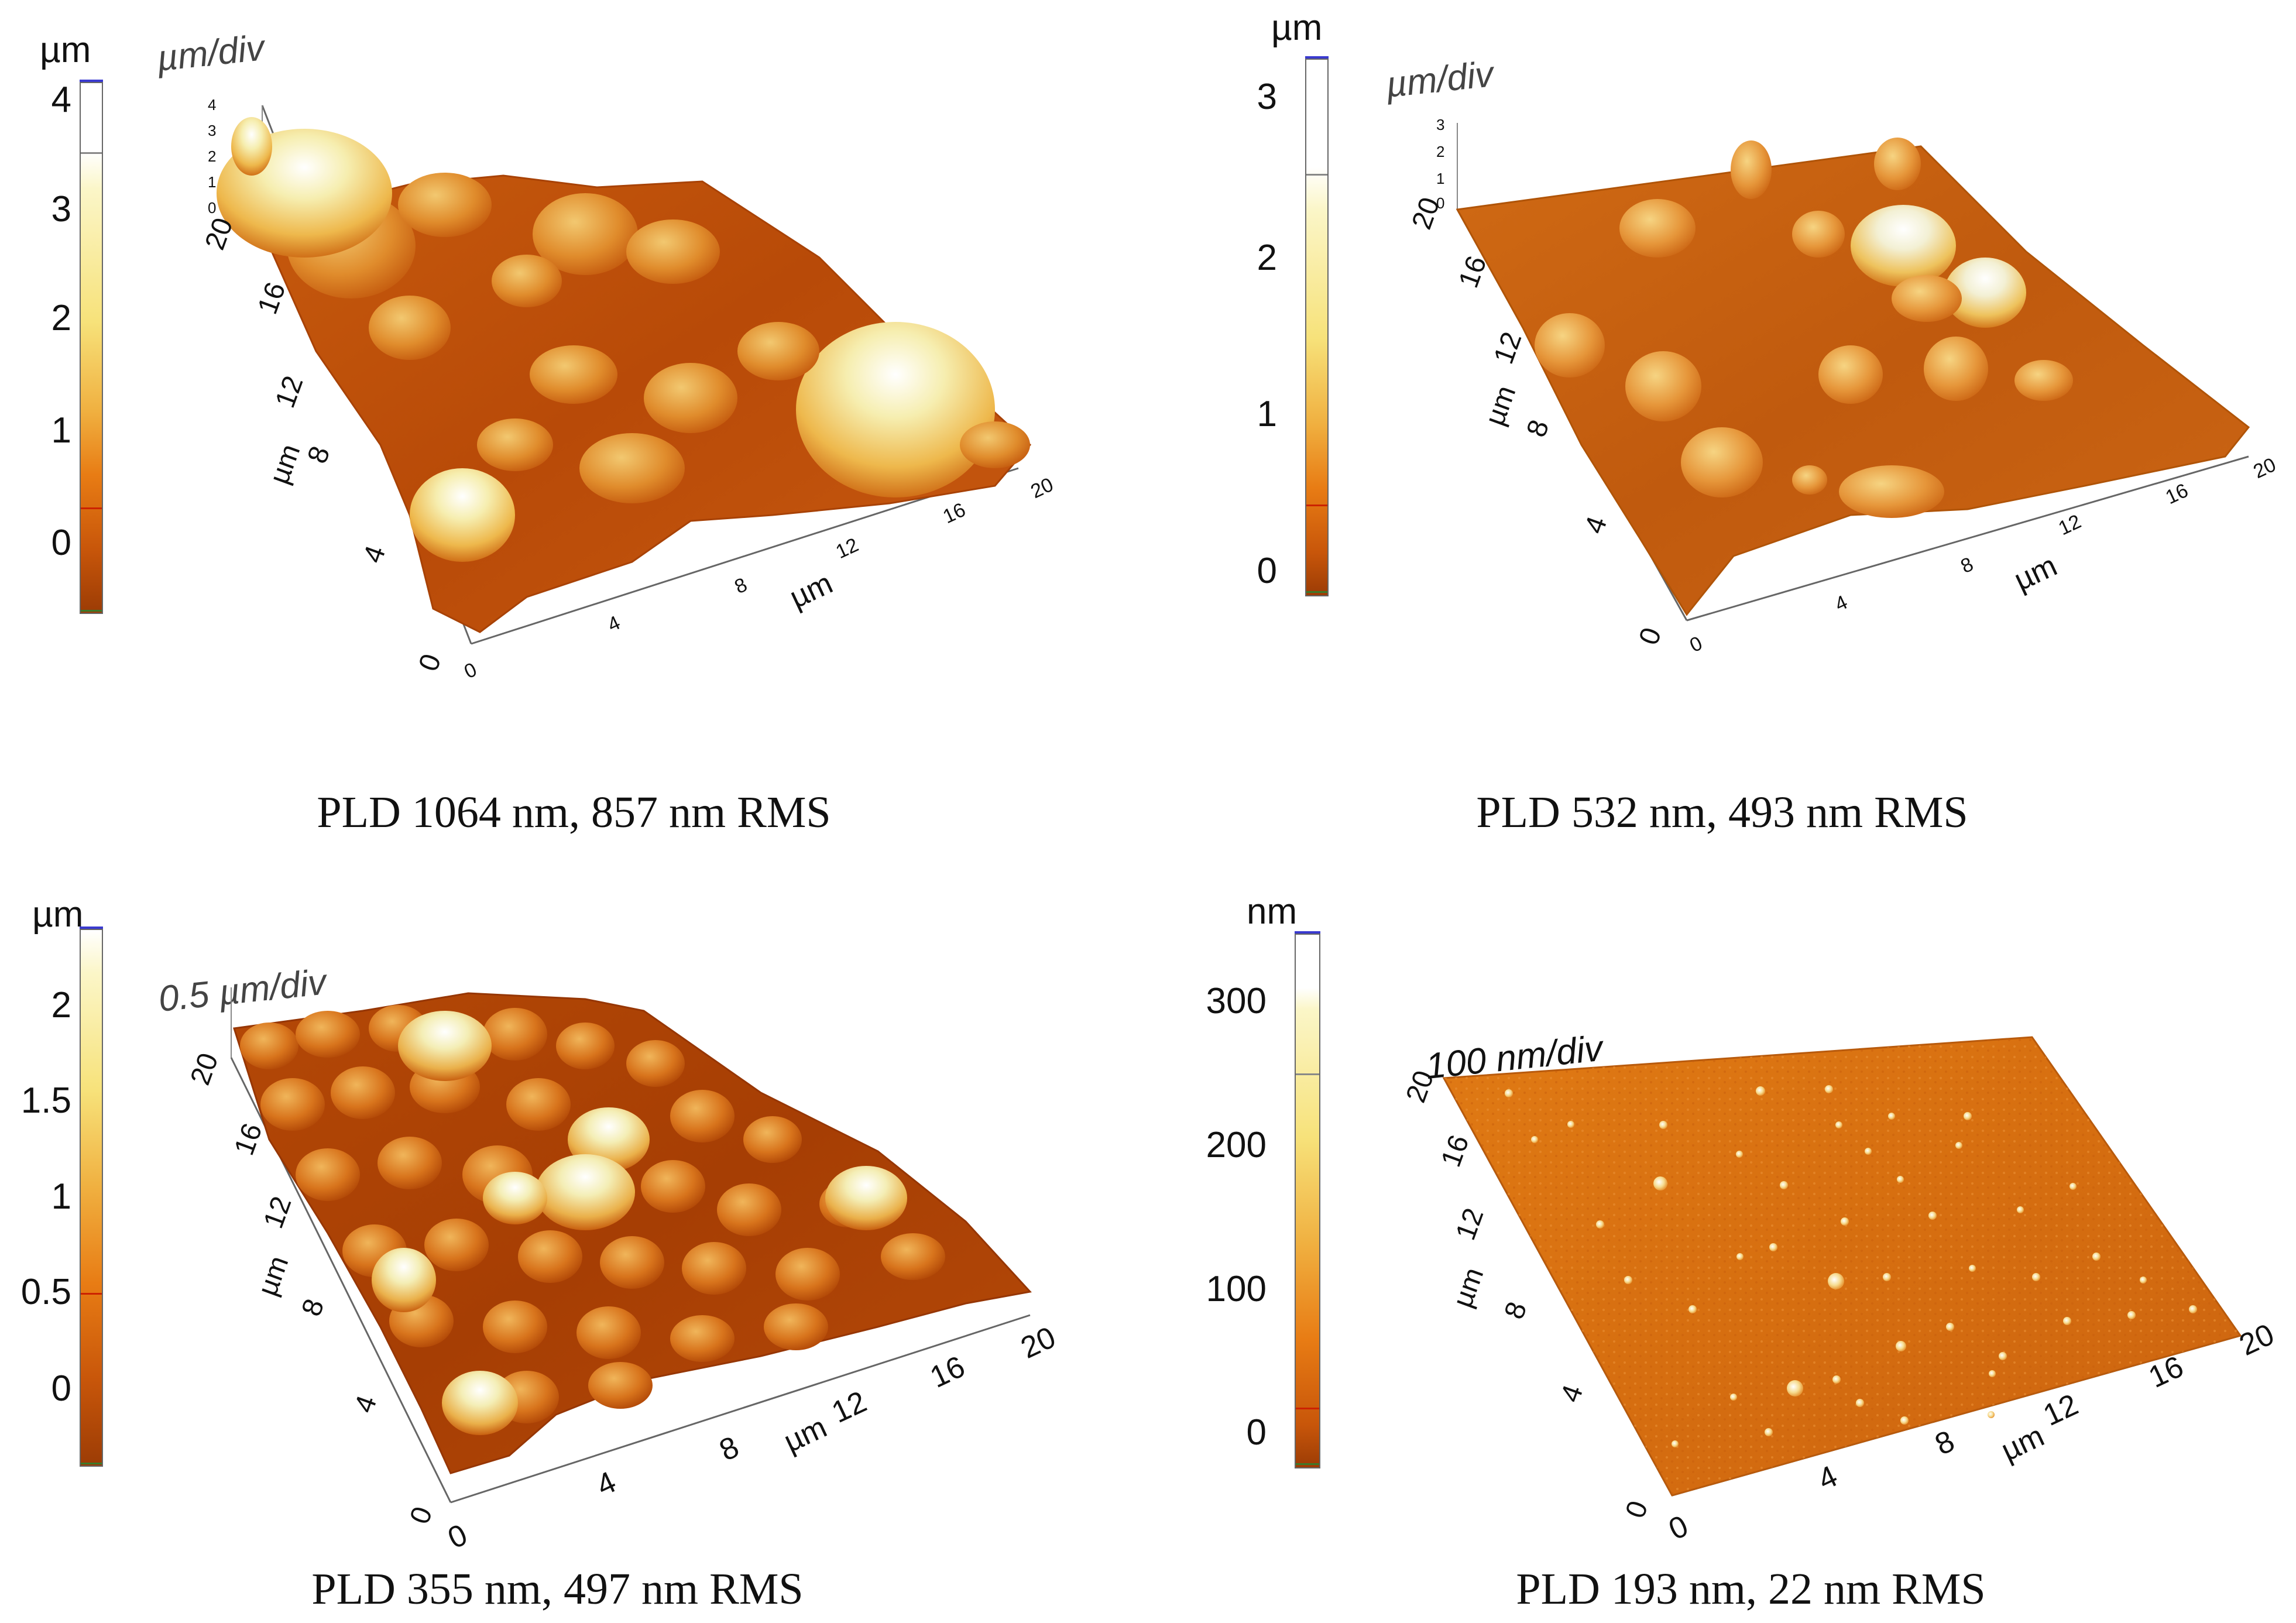 This screenshot has width=2296, height=1623. I want to click on colorbar, so click(1317, 326).